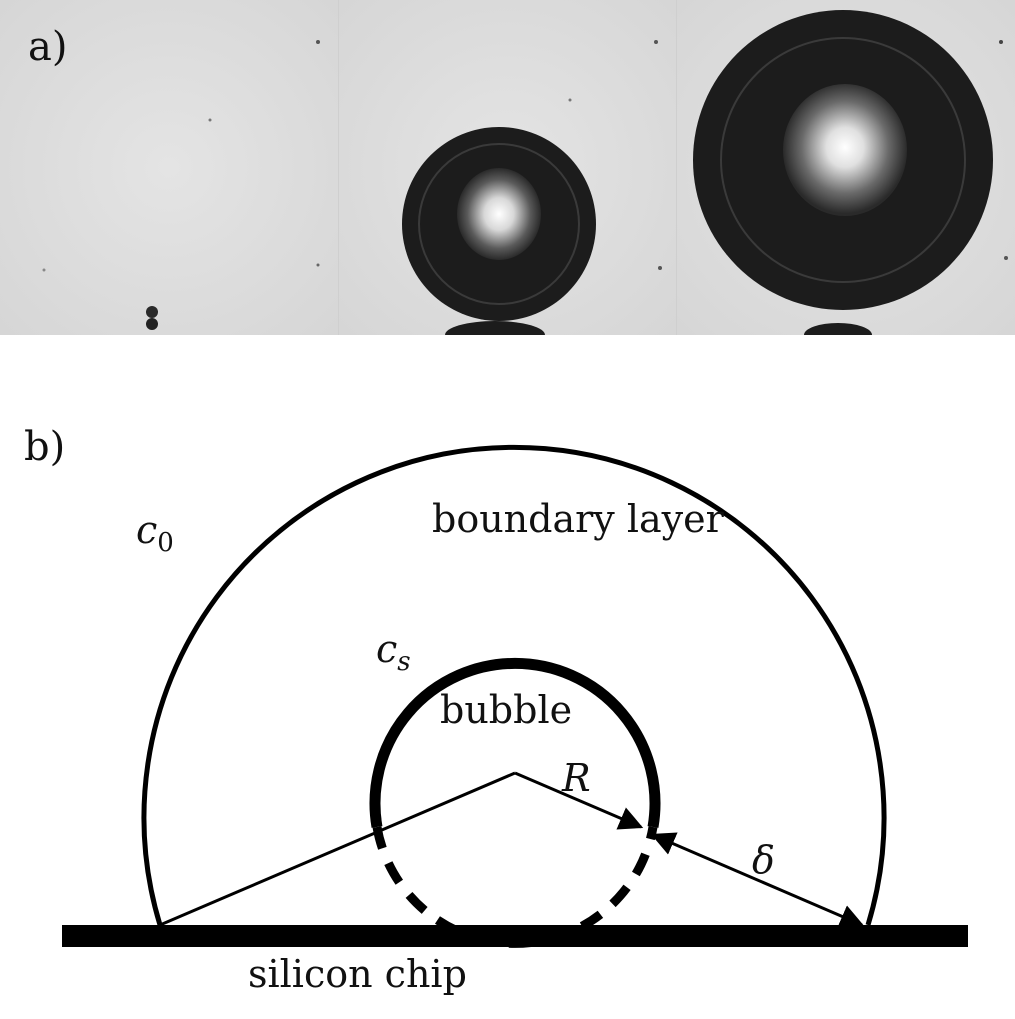 The height and width of the screenshot is (1019, 1015). What do you see at coordinates (337, 849) in the screenshot?
I see `left-guide-line` at bounding box center [337, 849].